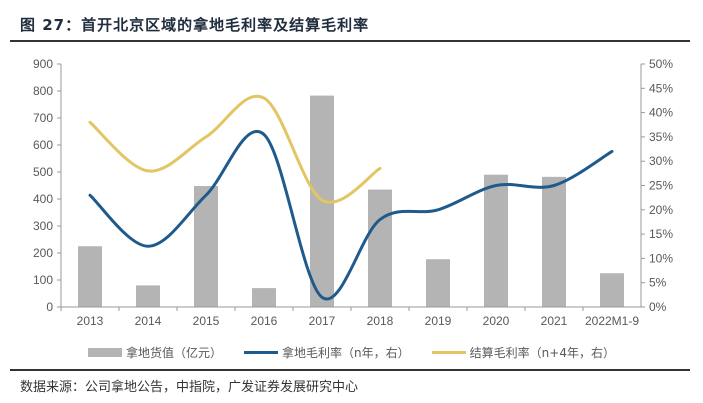 The image size is (703, 403). I want to click on left-tick-label: 100, so click(43, 280).